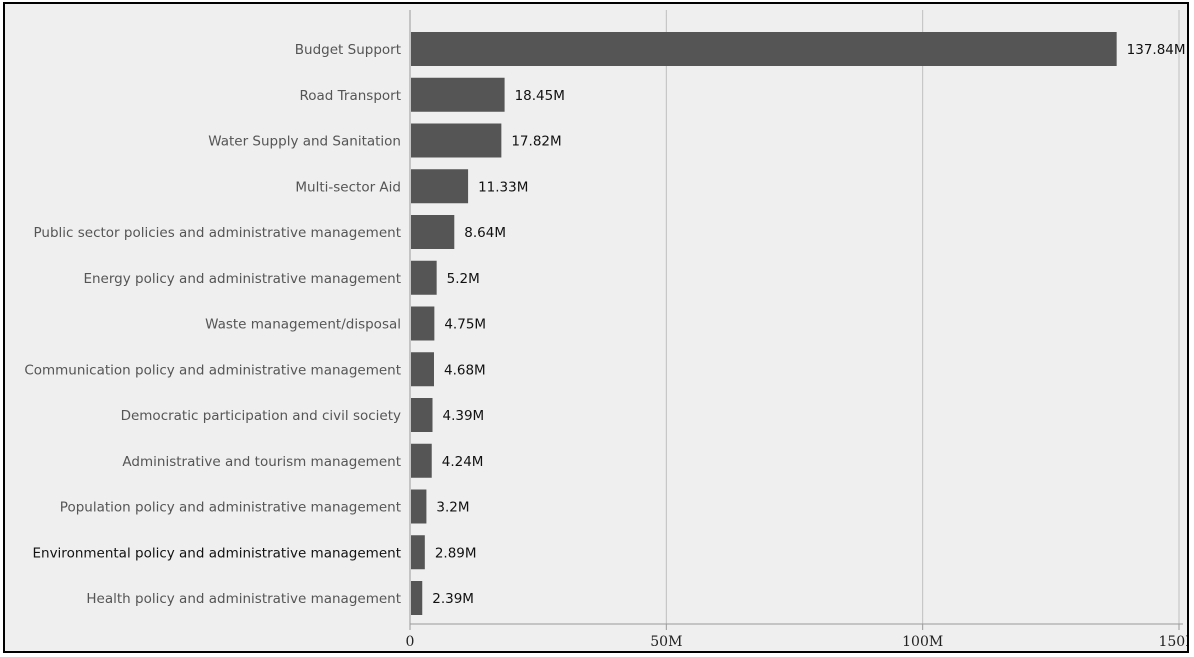  What do you see at coordinates (410, 642) in the screenshot?
I see `x-tick-label-0: 0` at bounding box center [410, 642].